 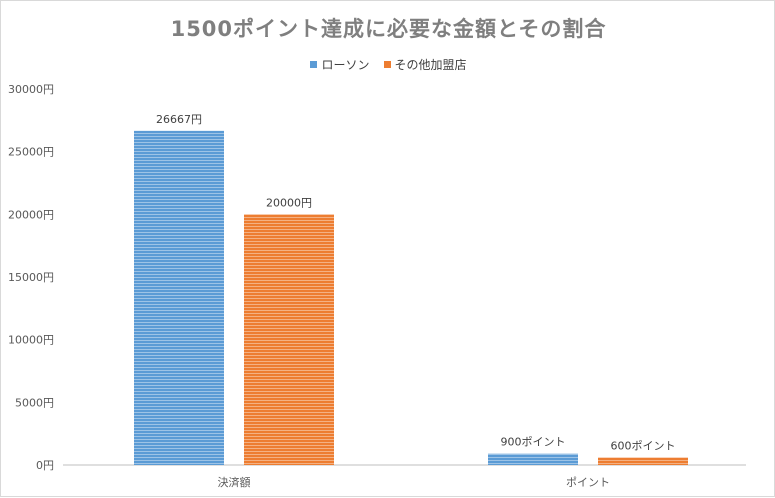 I want to click on legend-label-lawson: ローソン, so click(x=345, y=65).